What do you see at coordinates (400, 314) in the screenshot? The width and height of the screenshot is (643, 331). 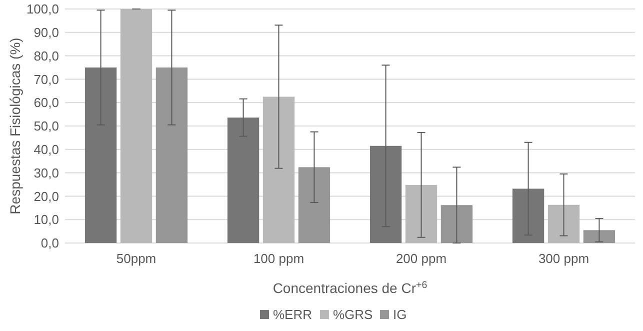 I see `legend-label: IG` at bounding box center [400, 314].